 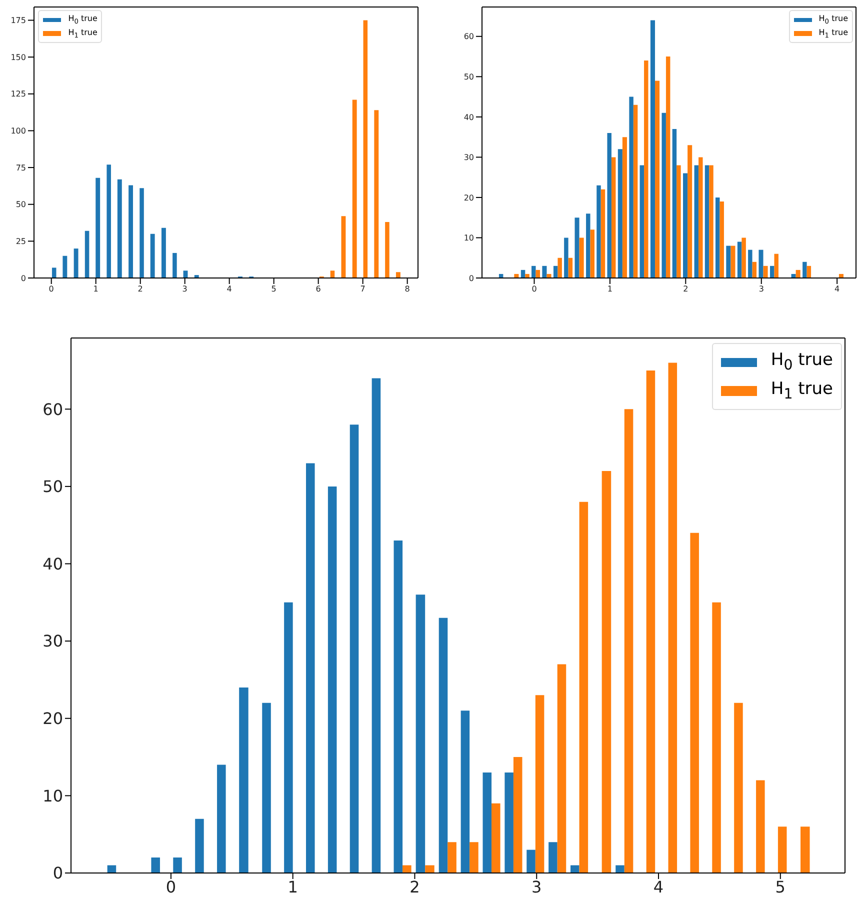 I want to click on x-tick-label: 6, so click(x=318, y=289).